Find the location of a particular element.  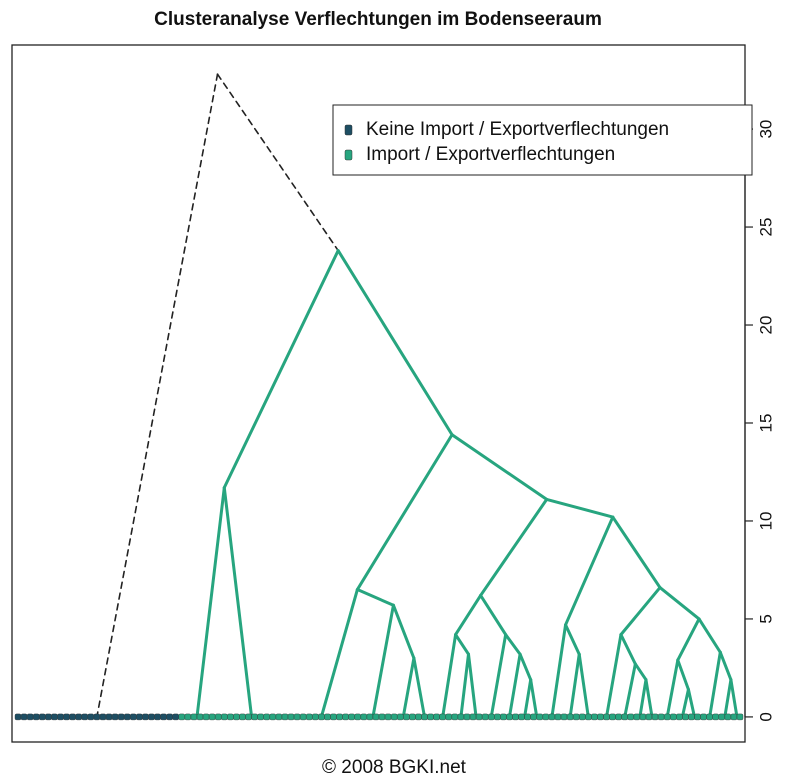

y-tick-label: 20 is located at coordinates (765, 325).